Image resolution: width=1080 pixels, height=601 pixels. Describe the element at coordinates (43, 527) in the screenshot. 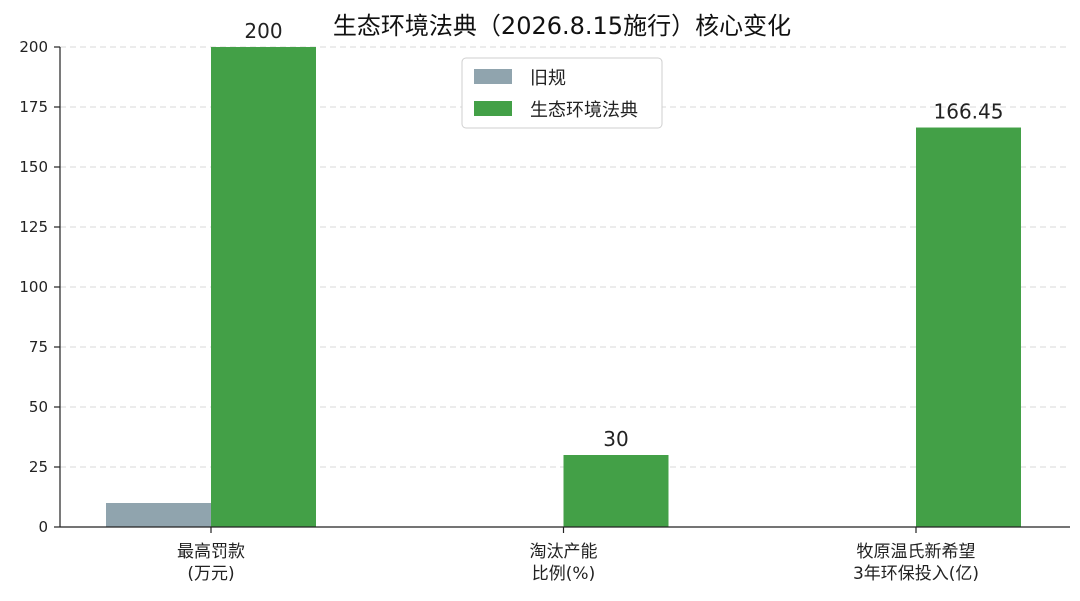

I see `y-tick-label: 0` at that location.